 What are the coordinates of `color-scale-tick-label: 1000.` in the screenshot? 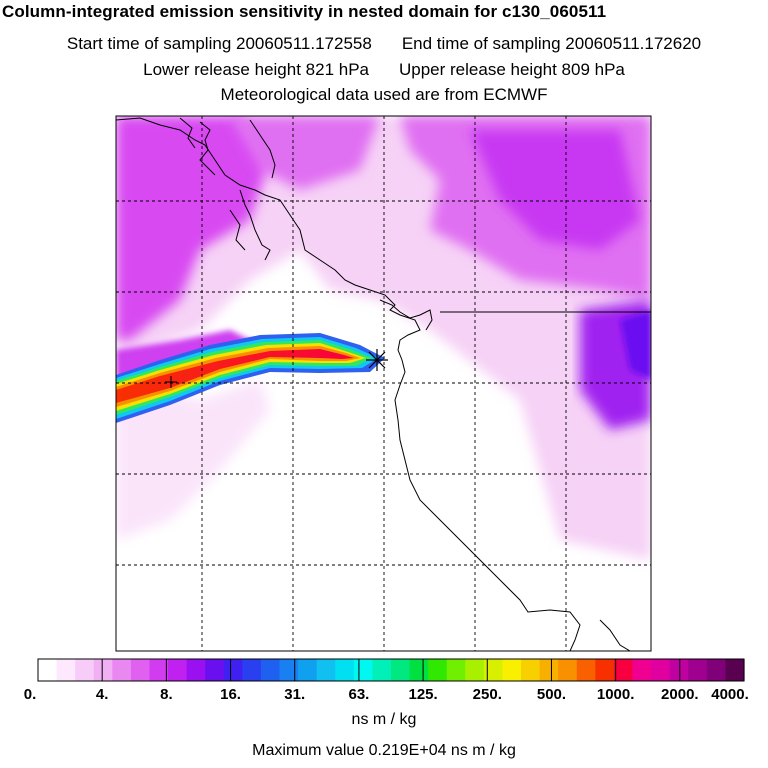 It's located at (615, 694).